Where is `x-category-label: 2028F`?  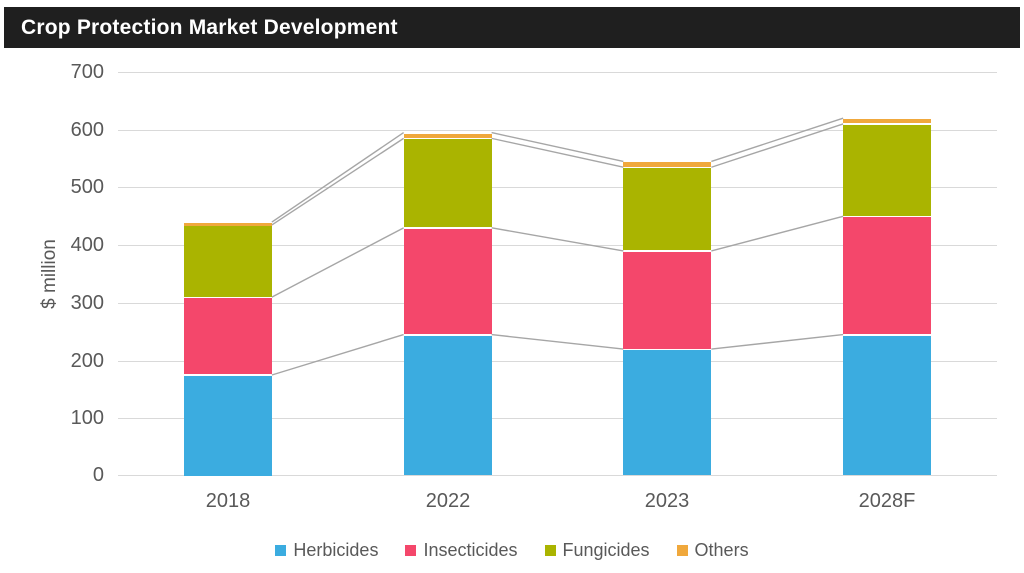 x-category-label: 2028F is located at coordinates (887, 501).